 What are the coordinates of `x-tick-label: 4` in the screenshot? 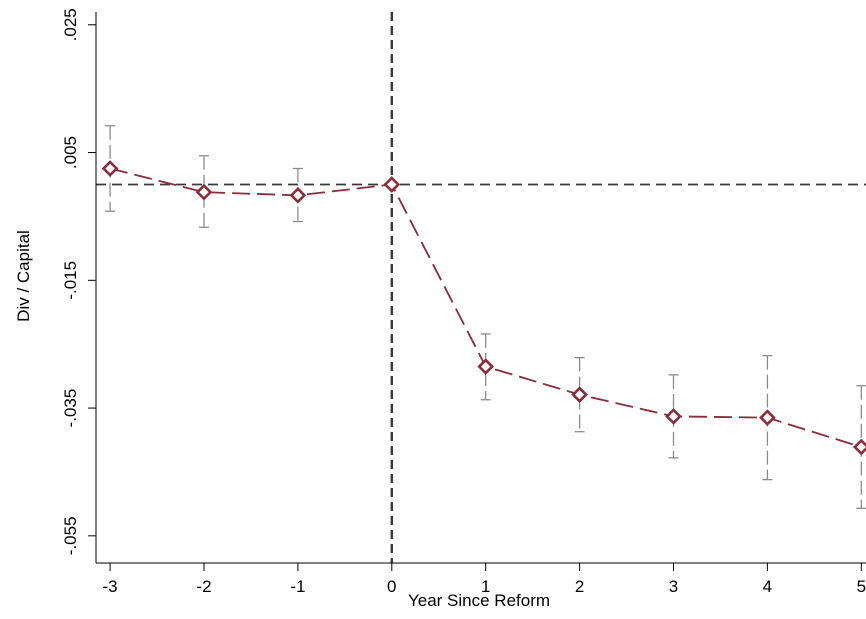 It's located at (767, 586).